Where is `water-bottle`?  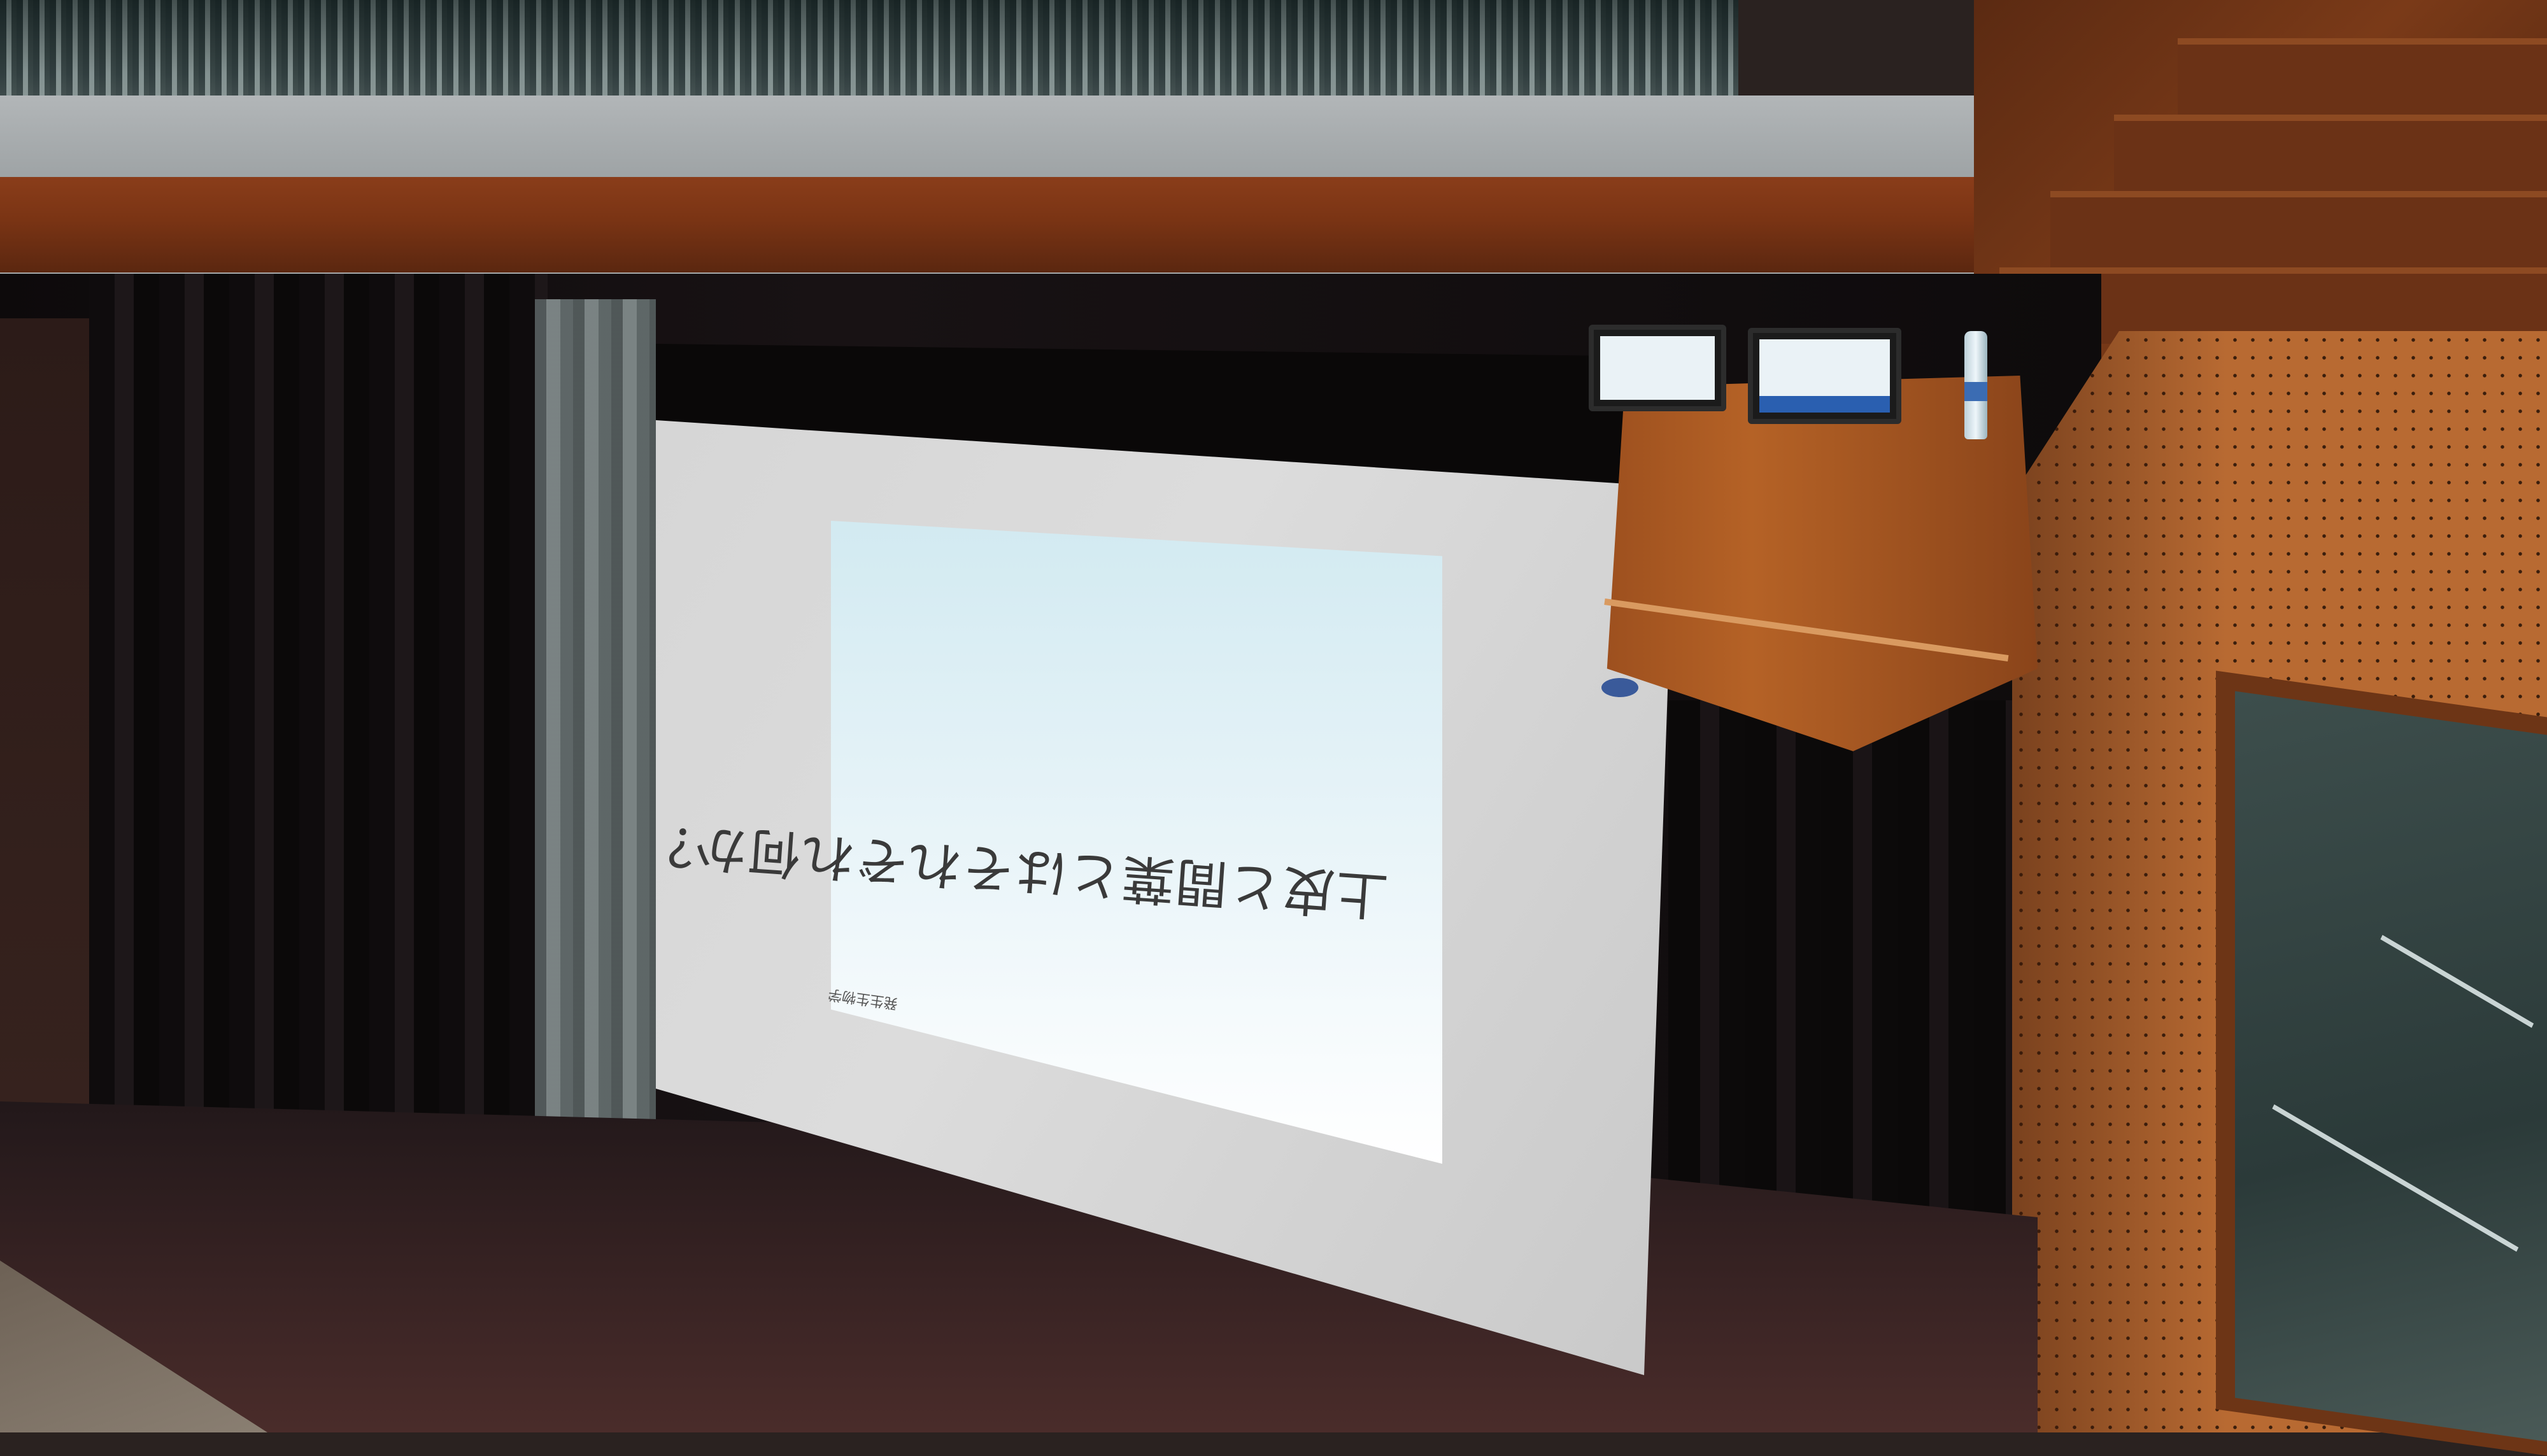 water-bottle is located at coordinates (1976, 385).